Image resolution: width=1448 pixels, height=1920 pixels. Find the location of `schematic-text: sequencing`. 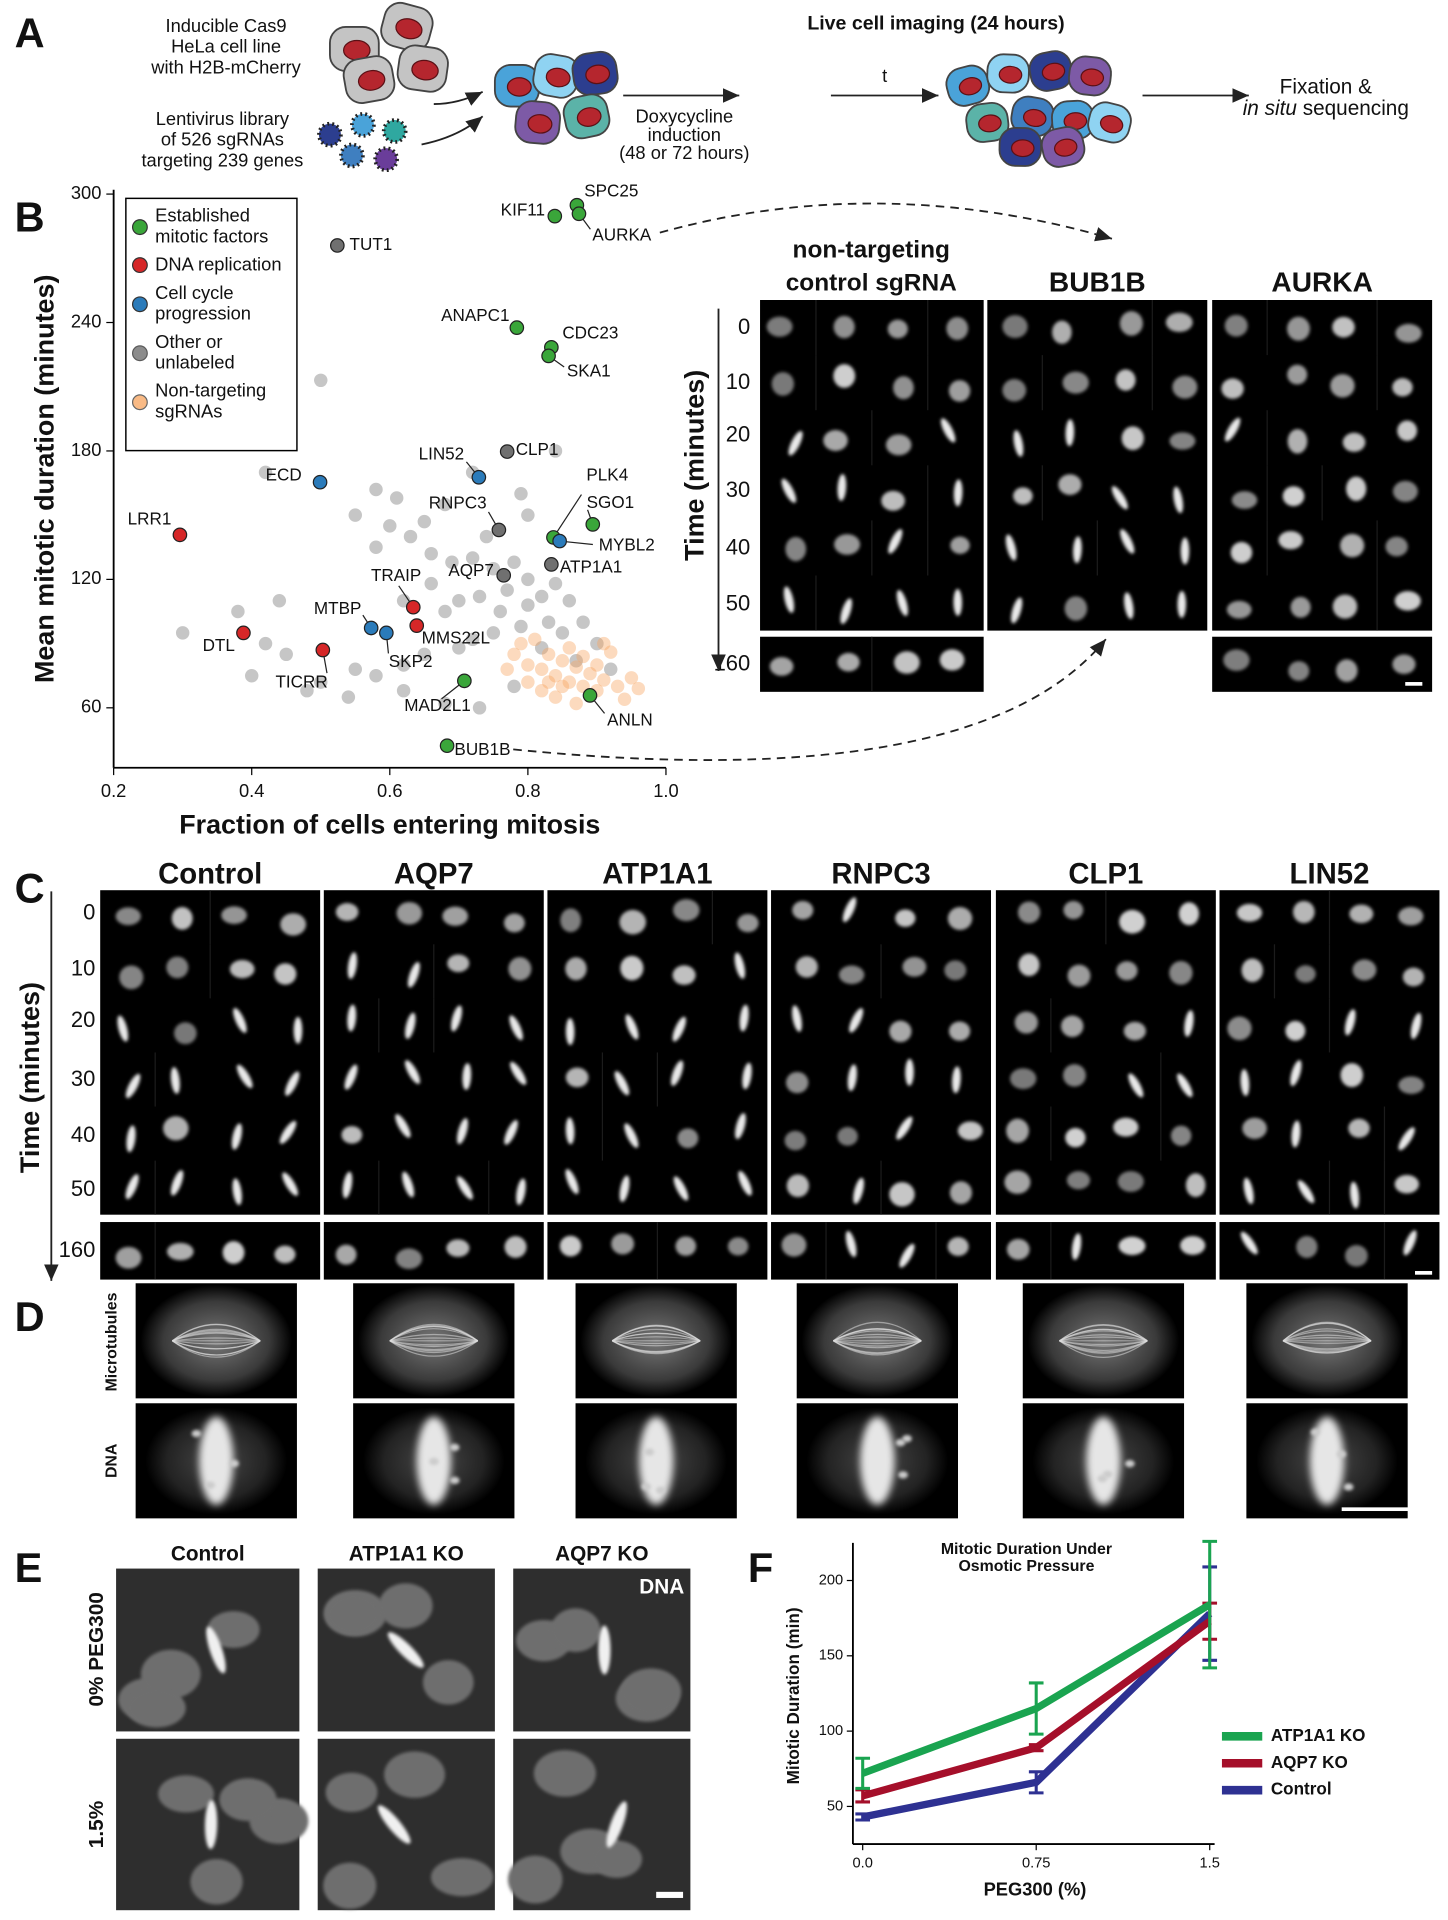

schematic-text: sequencing is located at coordinates (1356, 109).